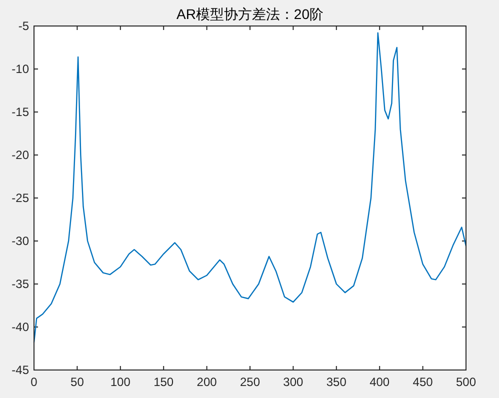 The width and height of the screenshot is (499, 398). Describe the element at coordinates (21, 69) in the screenshot. I see `y-tick-label: -10` at that location.